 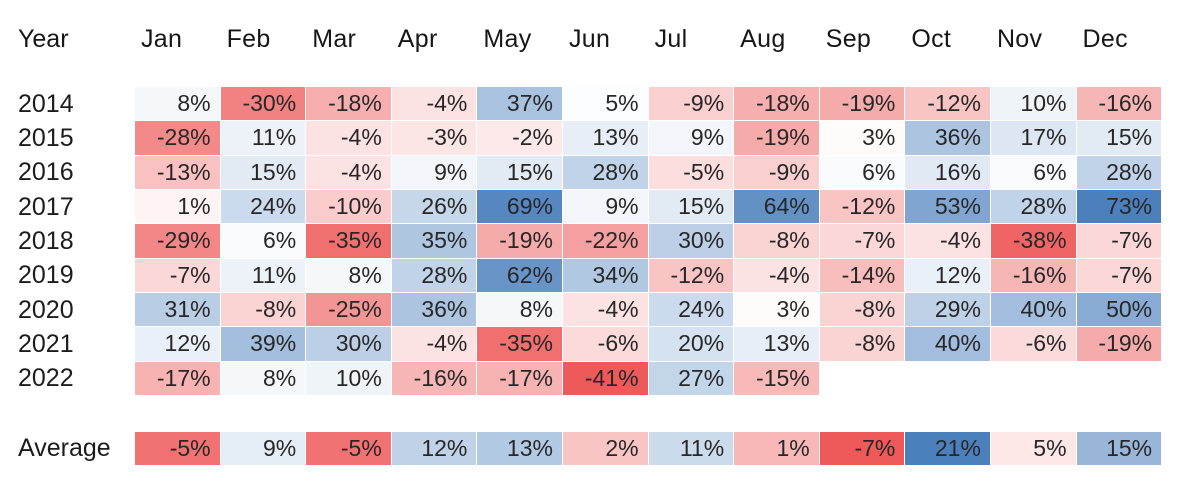 I want to click on table-row: 2017 1% 24% -10% 26% 69% 9% 15% 64% -12% 53% 28% 73%, so click(x=581, y=207).